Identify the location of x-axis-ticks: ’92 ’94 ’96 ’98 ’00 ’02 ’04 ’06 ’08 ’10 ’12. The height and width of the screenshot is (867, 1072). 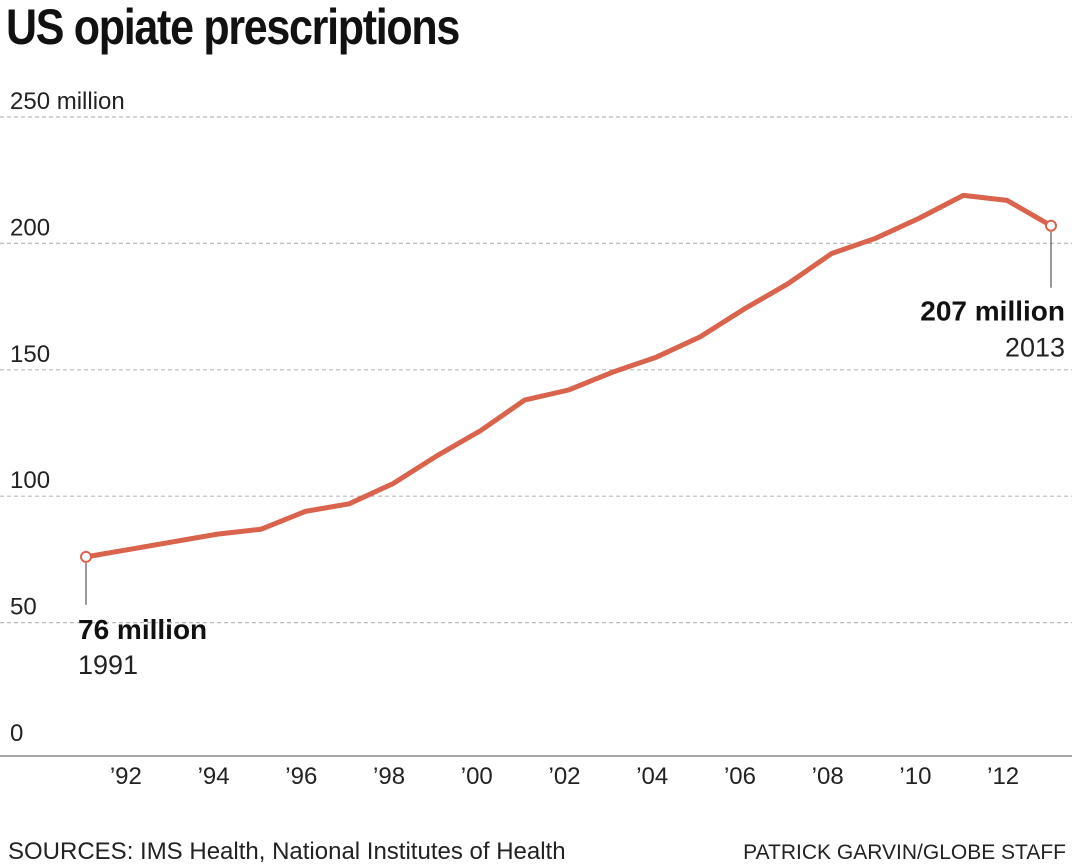
(564, 776).